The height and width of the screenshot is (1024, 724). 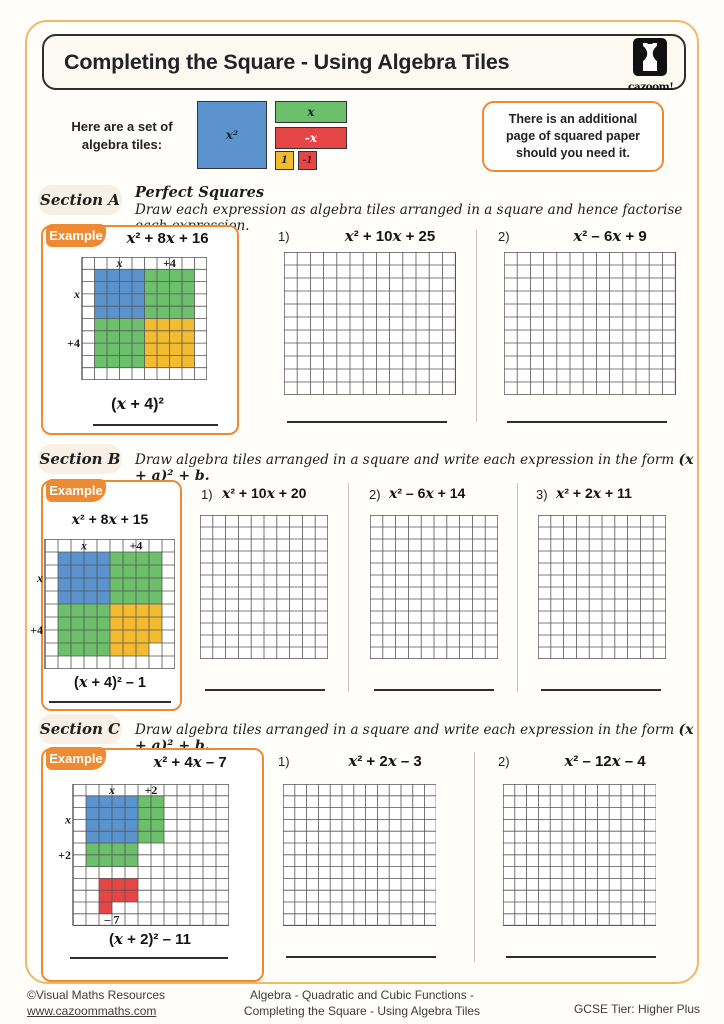 I want to click on section-c-example-answer-line, so click(x=149, y=958).